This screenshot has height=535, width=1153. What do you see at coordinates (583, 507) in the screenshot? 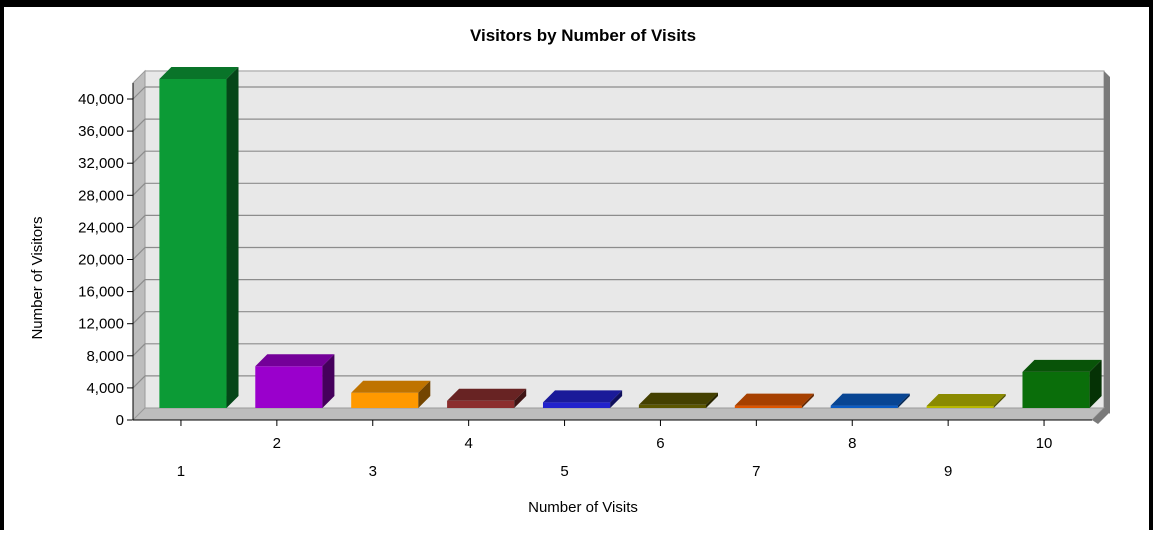
I see `x-axis-label: Number of Visits` at bounding box center [583, 507].